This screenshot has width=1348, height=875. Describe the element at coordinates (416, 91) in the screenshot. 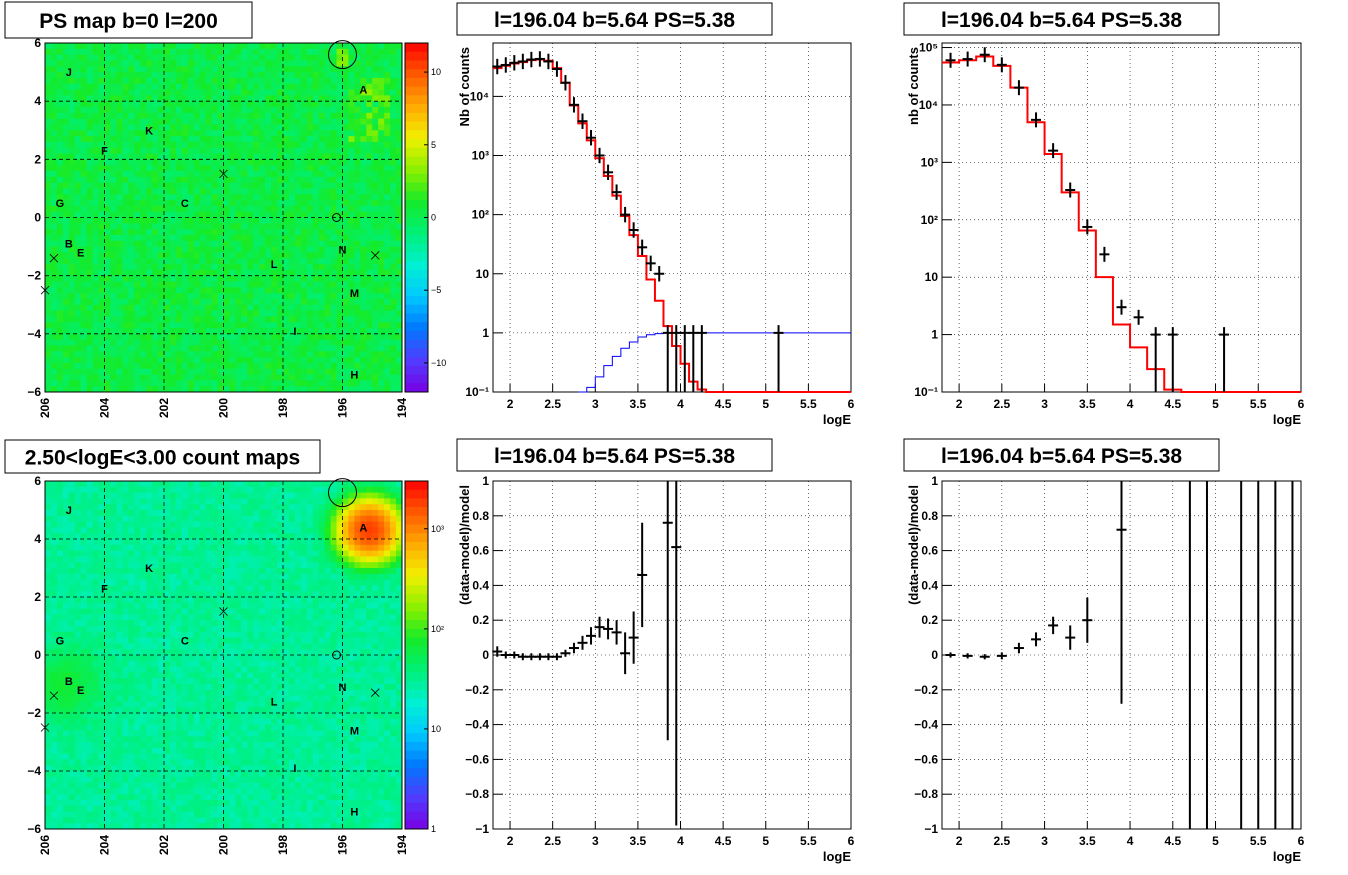

I see `colorbar-segment` at that location.